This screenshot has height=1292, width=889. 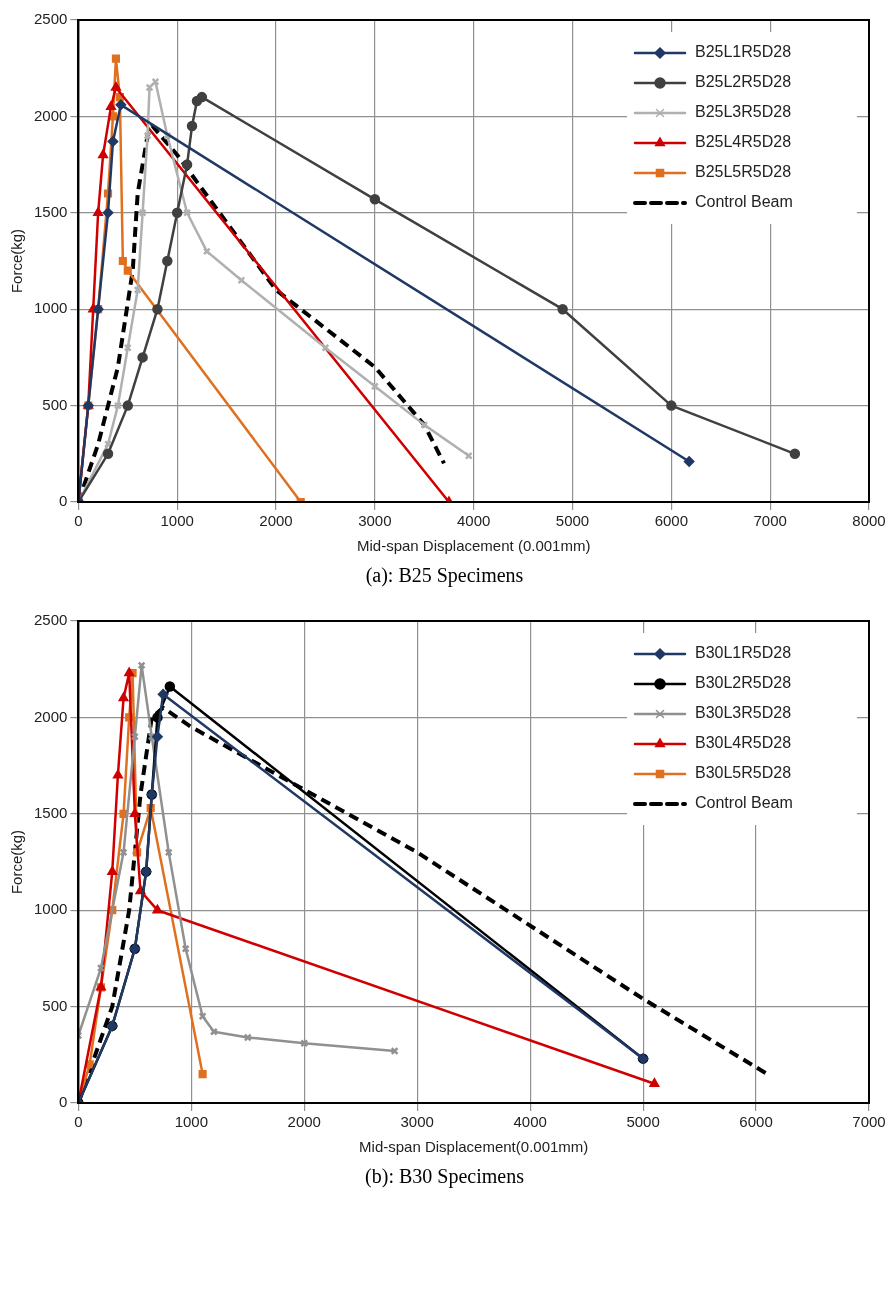 I want to click on legend-label: B30L3R5D28, so click(x=743, y=713).